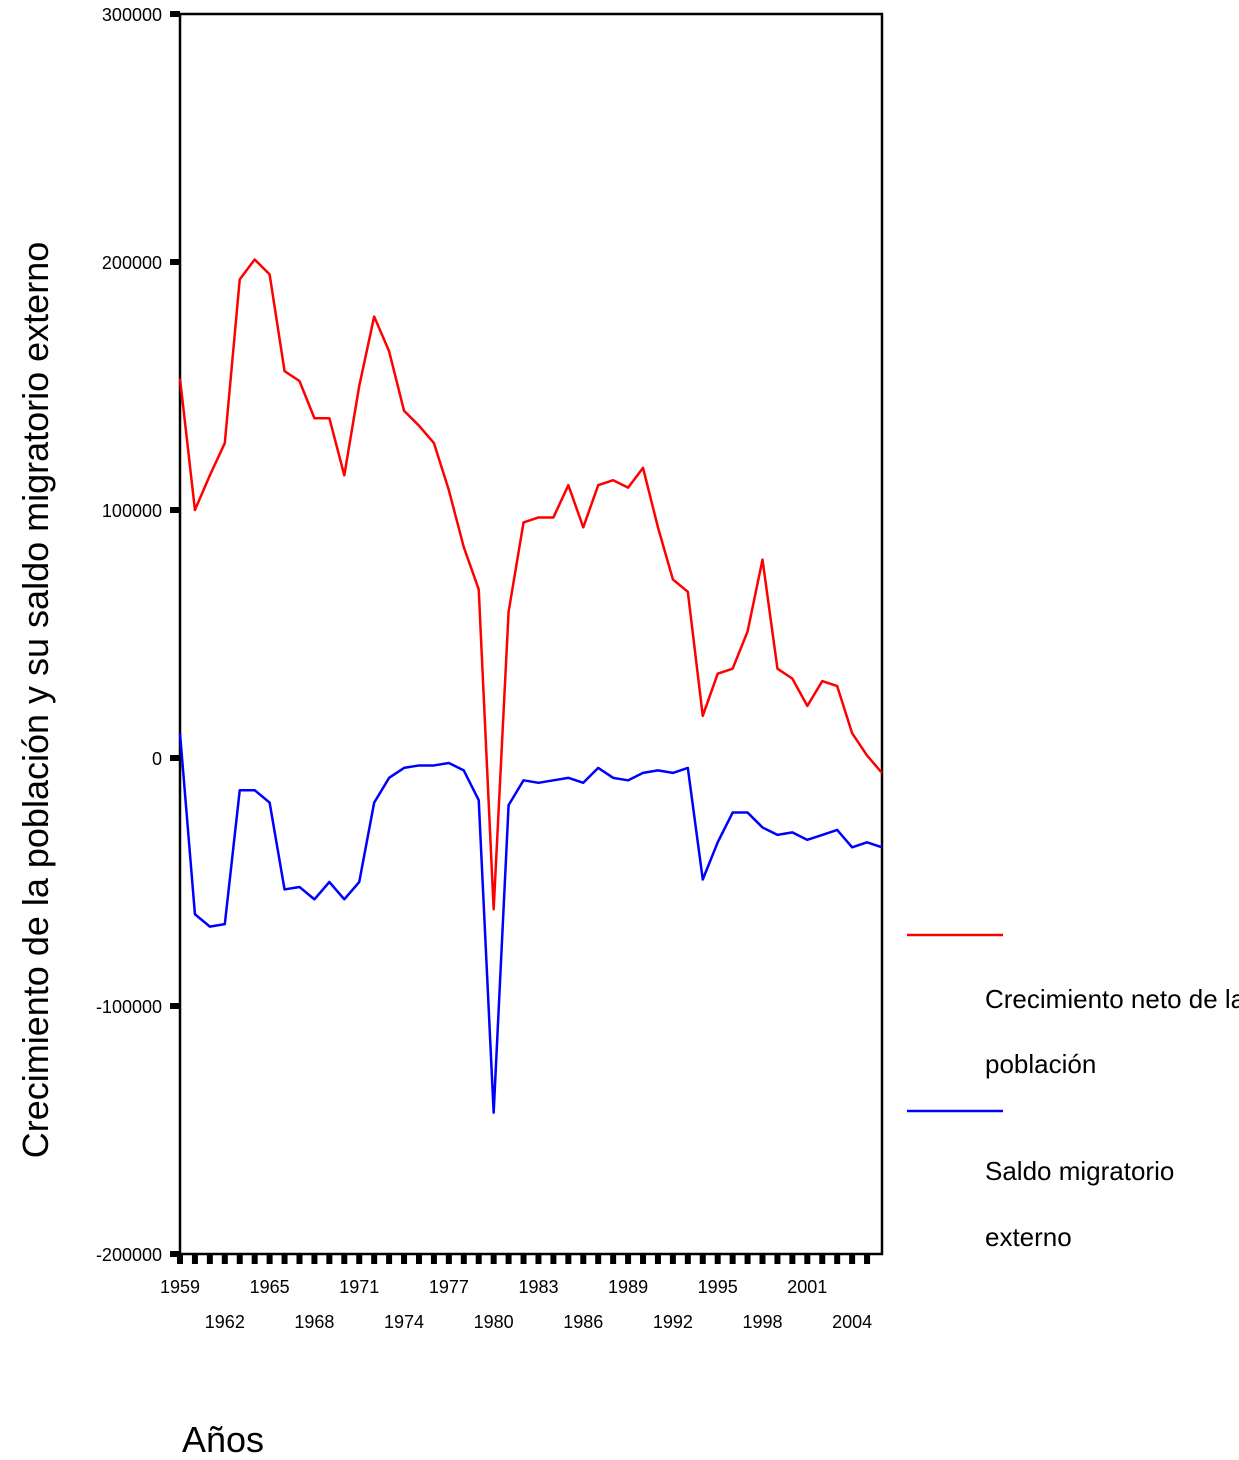 The image size is (1239, 1460). I want to click on legend-label-crecimiento-line1: Crecimiento neto de la, so click(1112, 999).